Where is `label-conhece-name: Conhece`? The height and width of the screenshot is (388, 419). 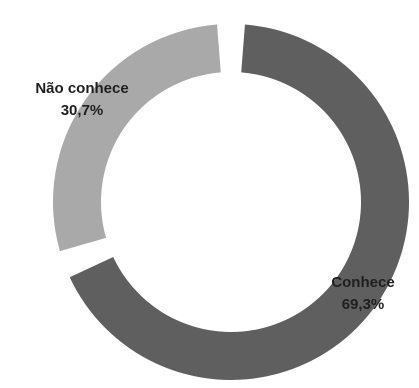
label-conhece-name: Conhece is located at coordinates (362, 282).